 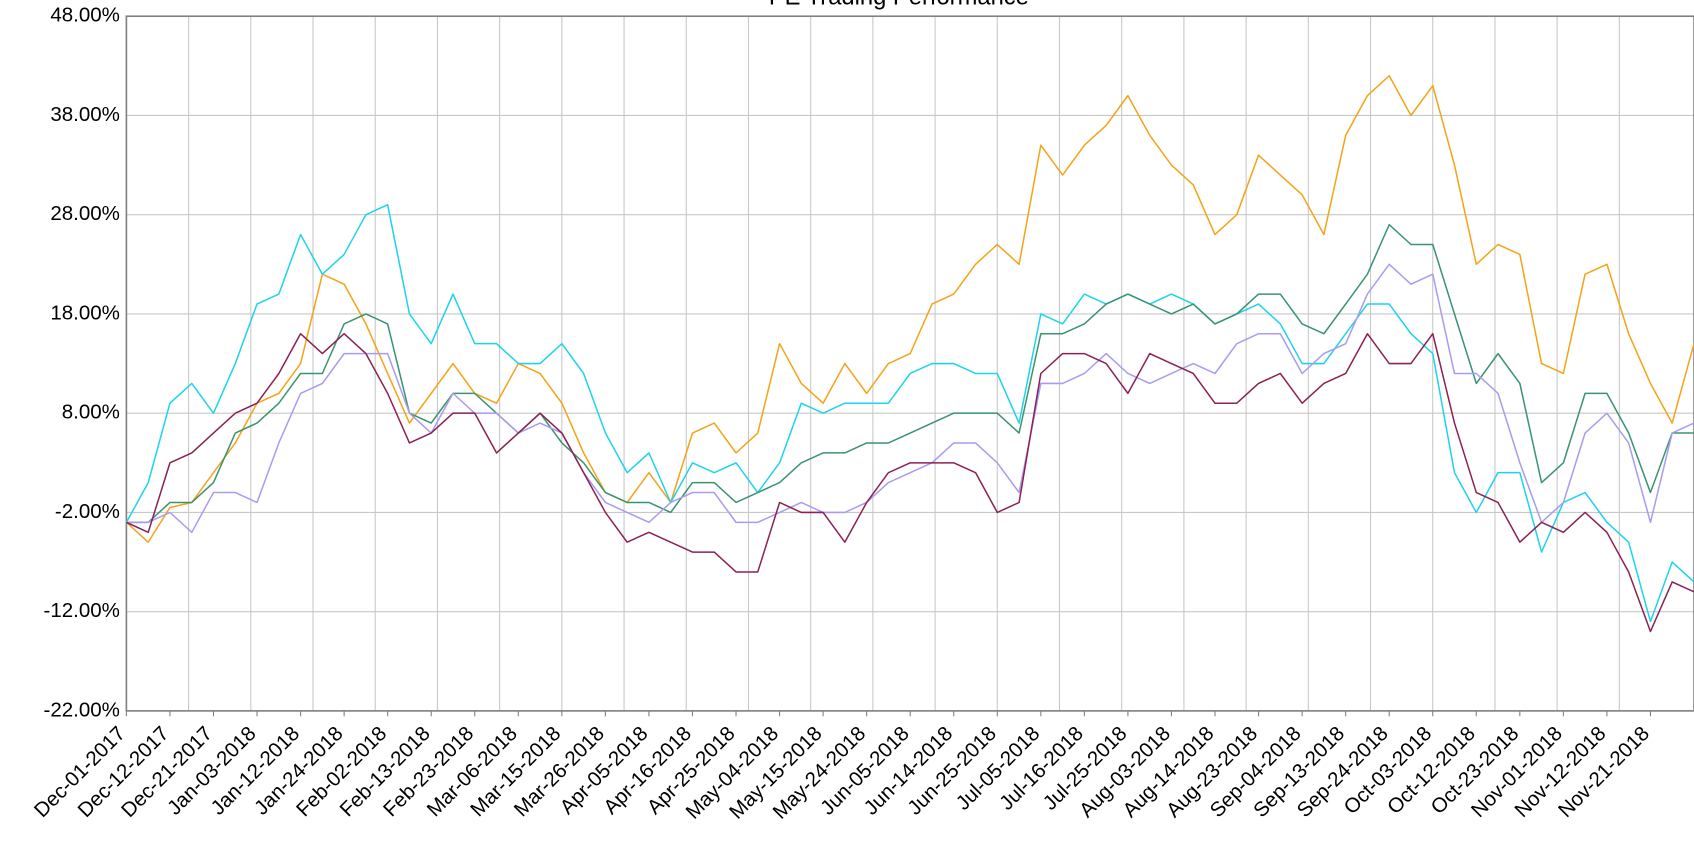 What do you see at coordinates (85, 15) in the screenshot?
I see `y-tick-label: 48.00%` at bounding box center [85, 15].